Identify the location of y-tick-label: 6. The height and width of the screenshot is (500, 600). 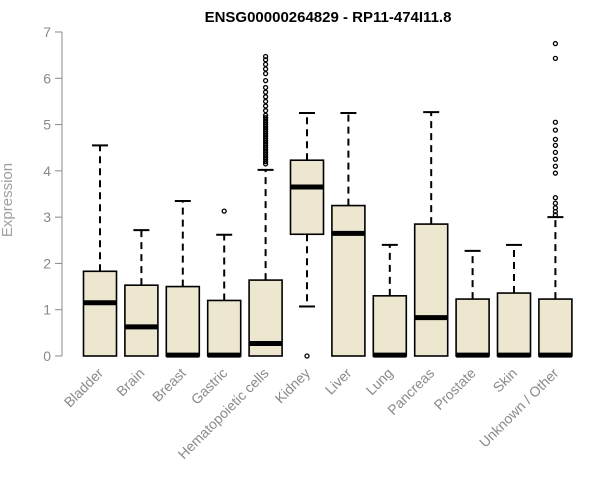
(47, 78).